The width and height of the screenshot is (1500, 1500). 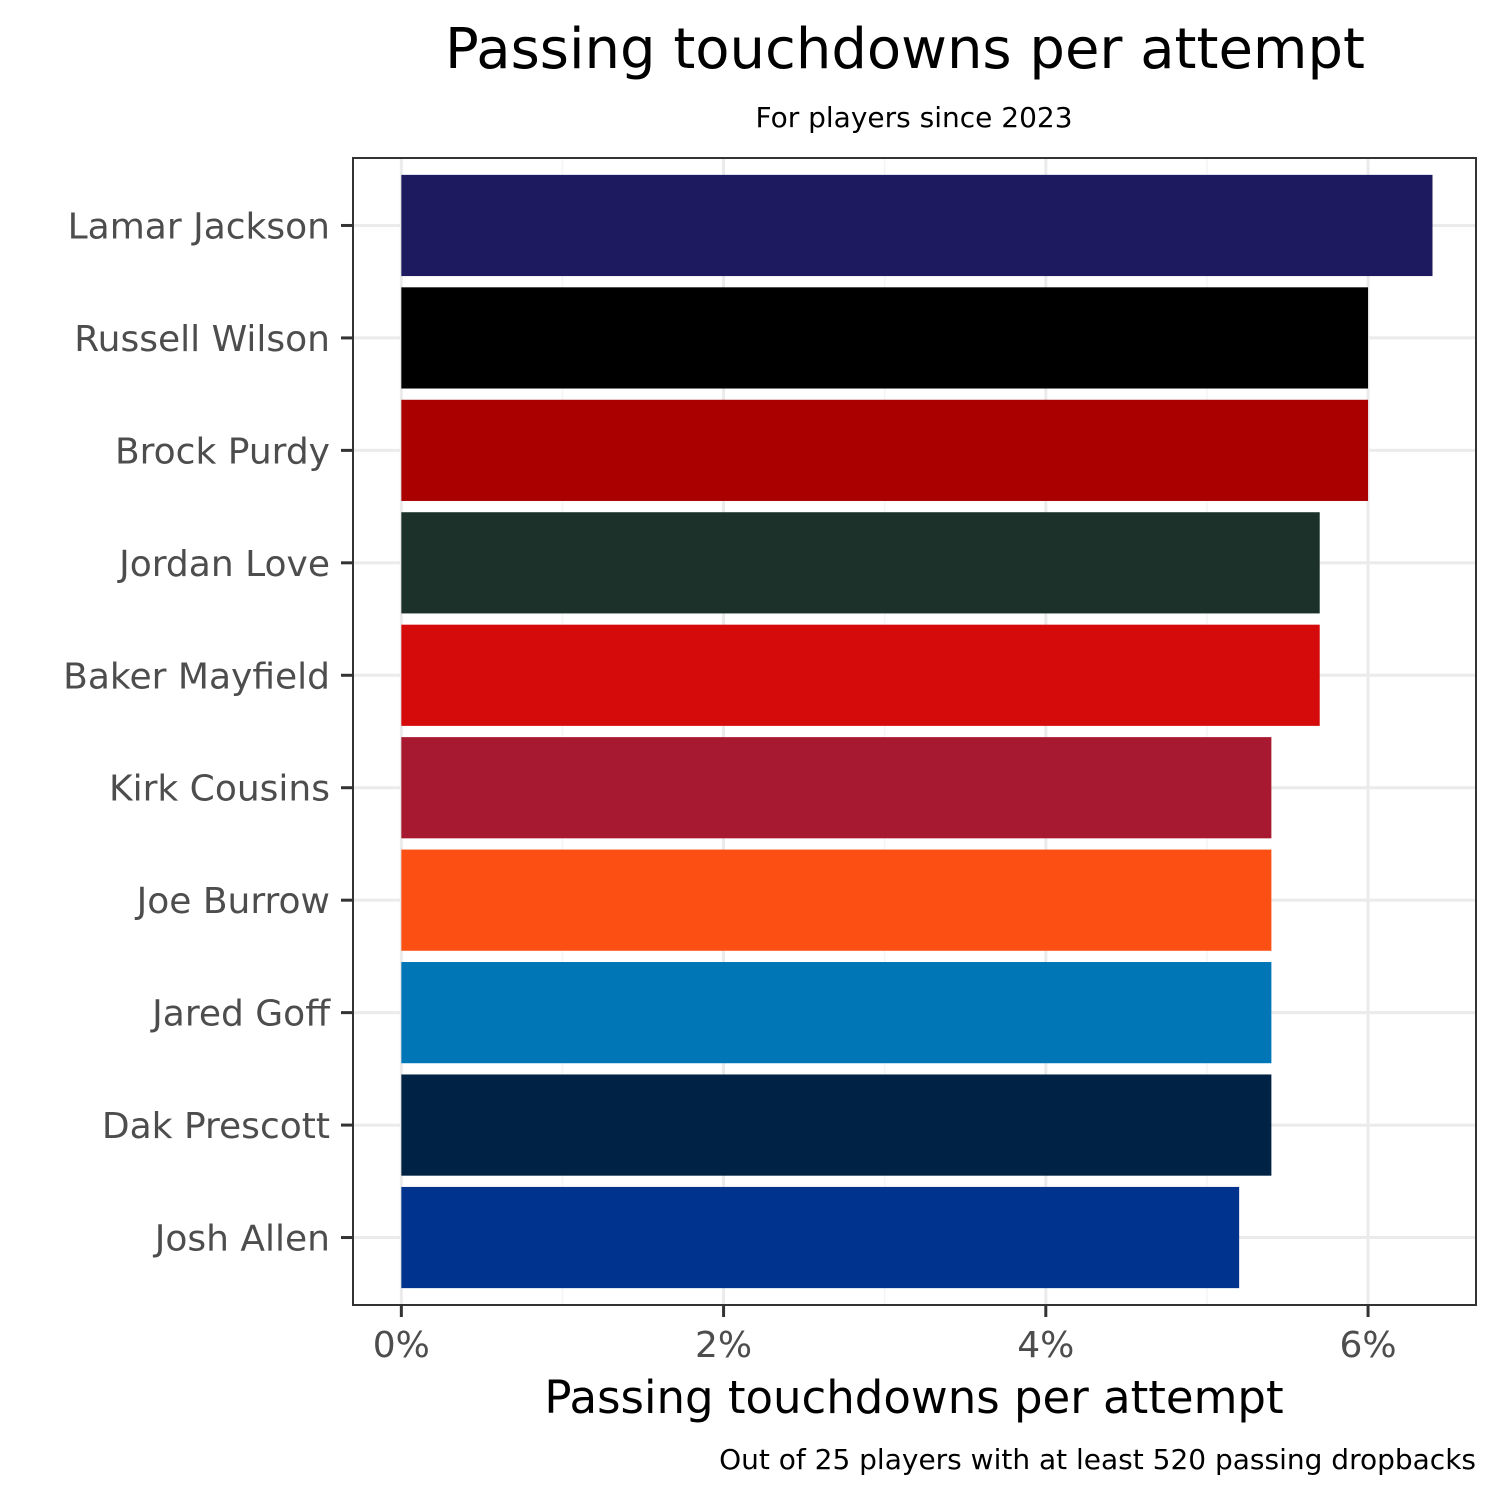 What do you see at coordinates (216, 1126) in the screenshot?
I see `y-tick-label: Dak Prescott` at bounding box center [216, 1126].